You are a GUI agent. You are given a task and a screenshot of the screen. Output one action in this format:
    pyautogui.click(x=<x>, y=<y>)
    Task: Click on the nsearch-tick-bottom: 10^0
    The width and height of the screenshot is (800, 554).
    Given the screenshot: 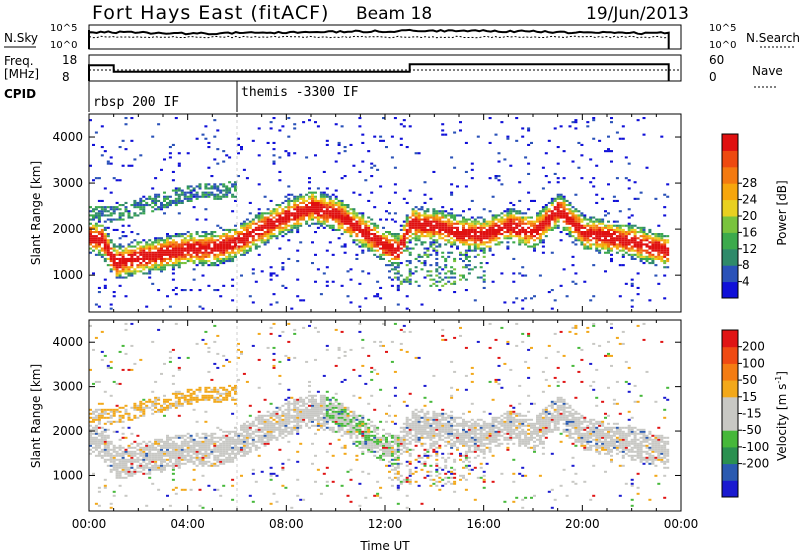 What is the action you would take?
    pyautogui.click(x=722, y=45)
    